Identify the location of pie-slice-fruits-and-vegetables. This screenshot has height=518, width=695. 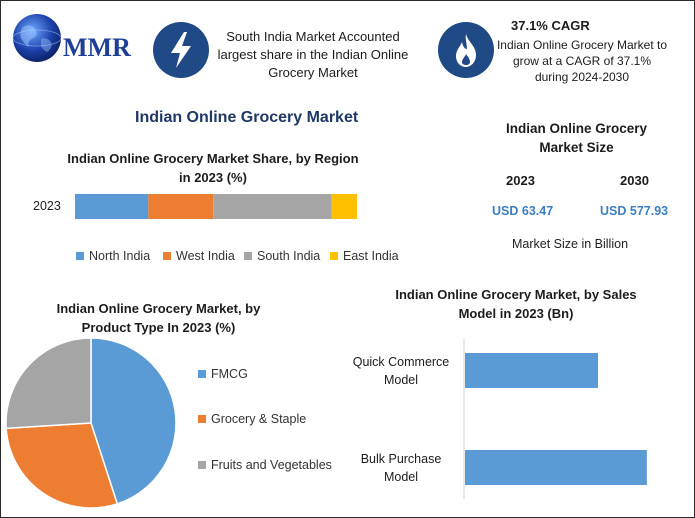
(48, 383).